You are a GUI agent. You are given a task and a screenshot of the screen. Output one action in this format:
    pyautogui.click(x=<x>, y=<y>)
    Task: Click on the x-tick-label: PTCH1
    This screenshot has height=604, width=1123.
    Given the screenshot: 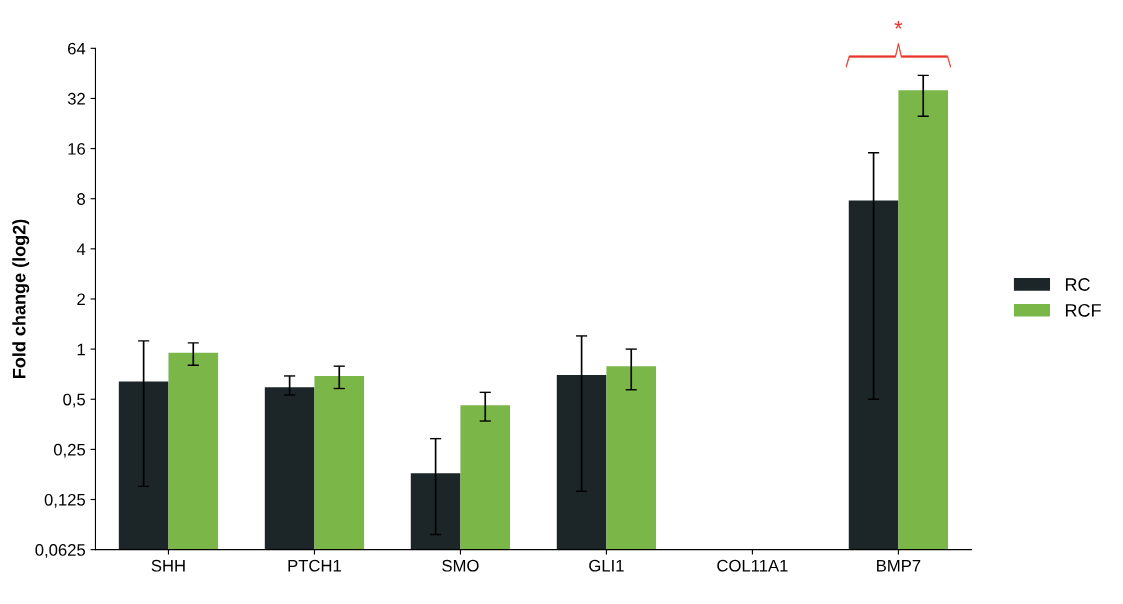 What is the action you would take?
    pyautogui.click(x=314, y=565)
    